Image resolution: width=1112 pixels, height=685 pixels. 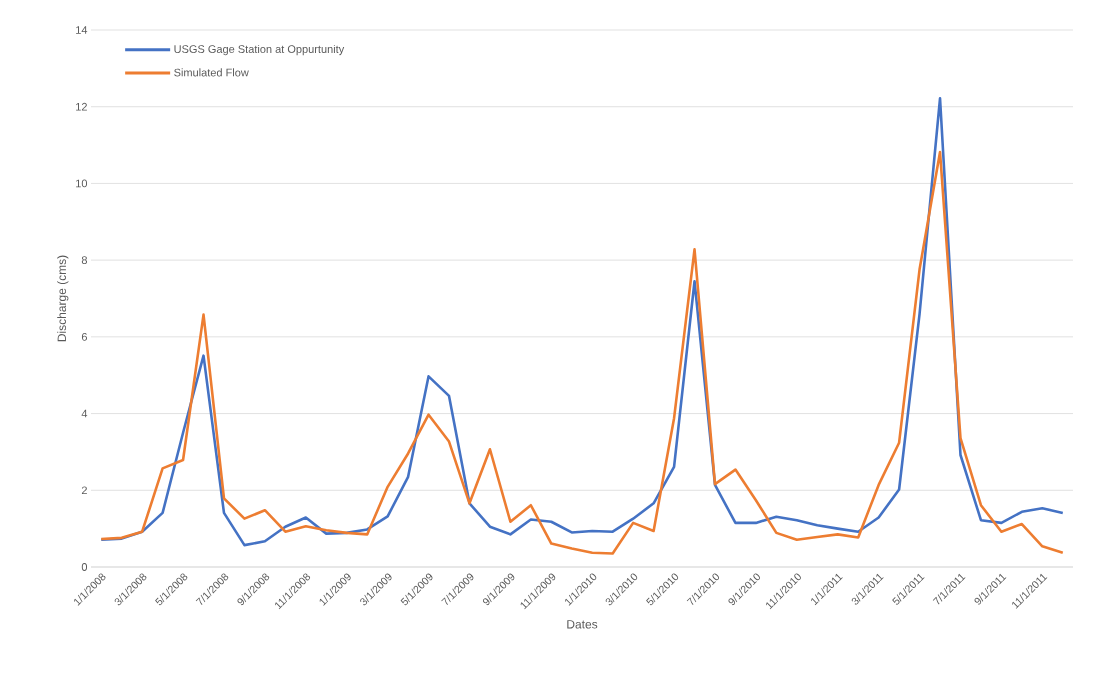 What do you see at coordinates (84, 260) in the screenshot?
I see `y-tick-label: 8` at bounding box center [84, 260].